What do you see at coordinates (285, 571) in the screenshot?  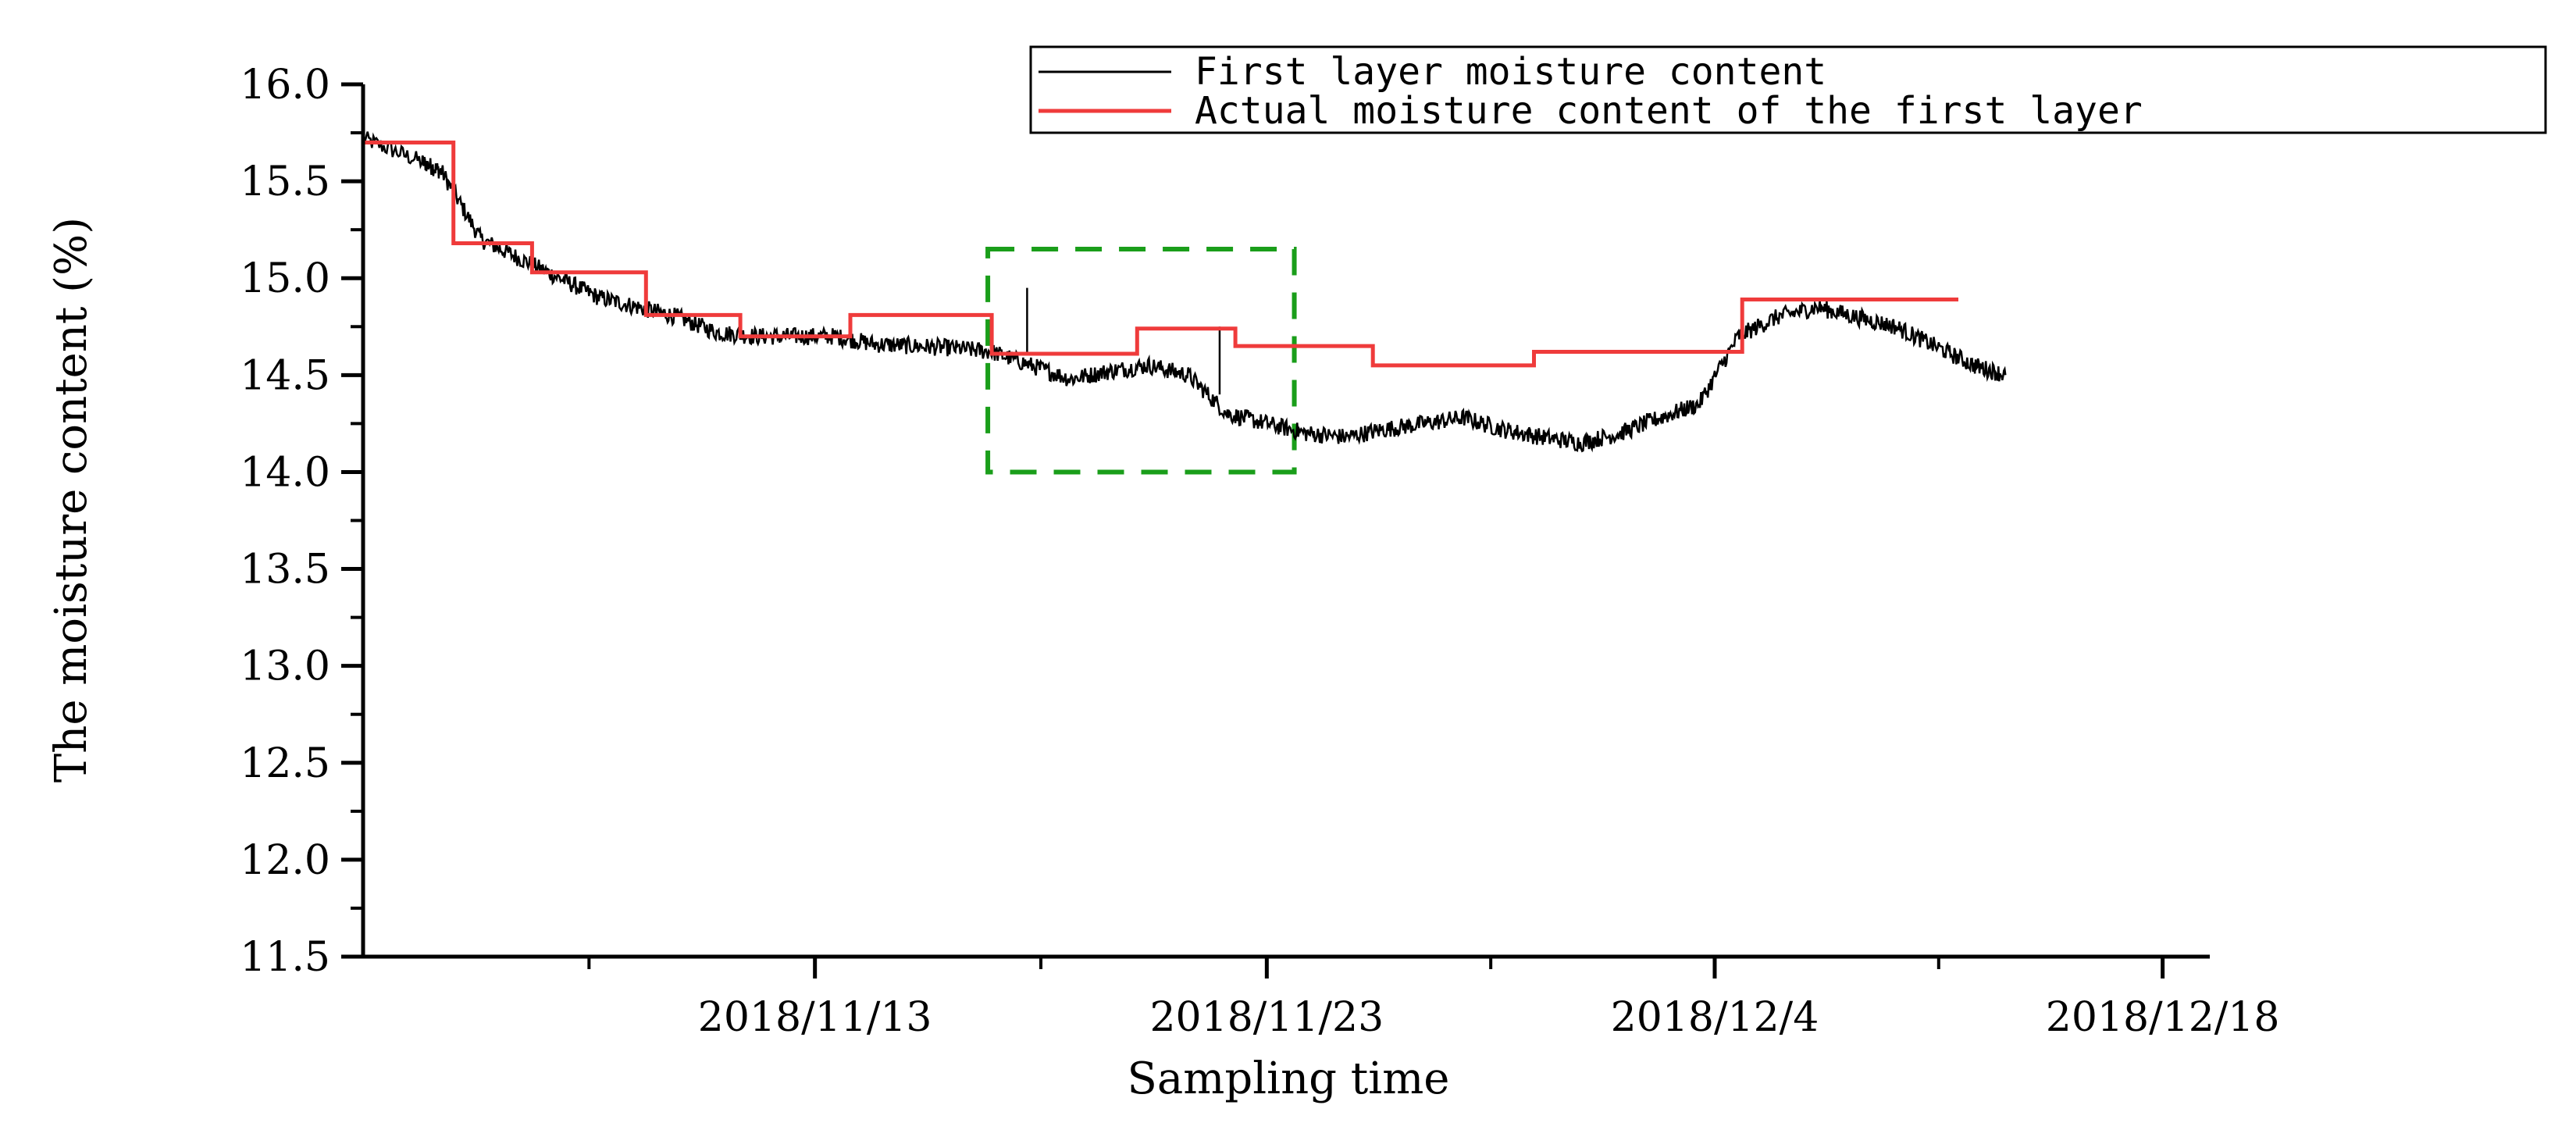 I see `y-tick-label: 13.5` at bounding box center [285, 571].